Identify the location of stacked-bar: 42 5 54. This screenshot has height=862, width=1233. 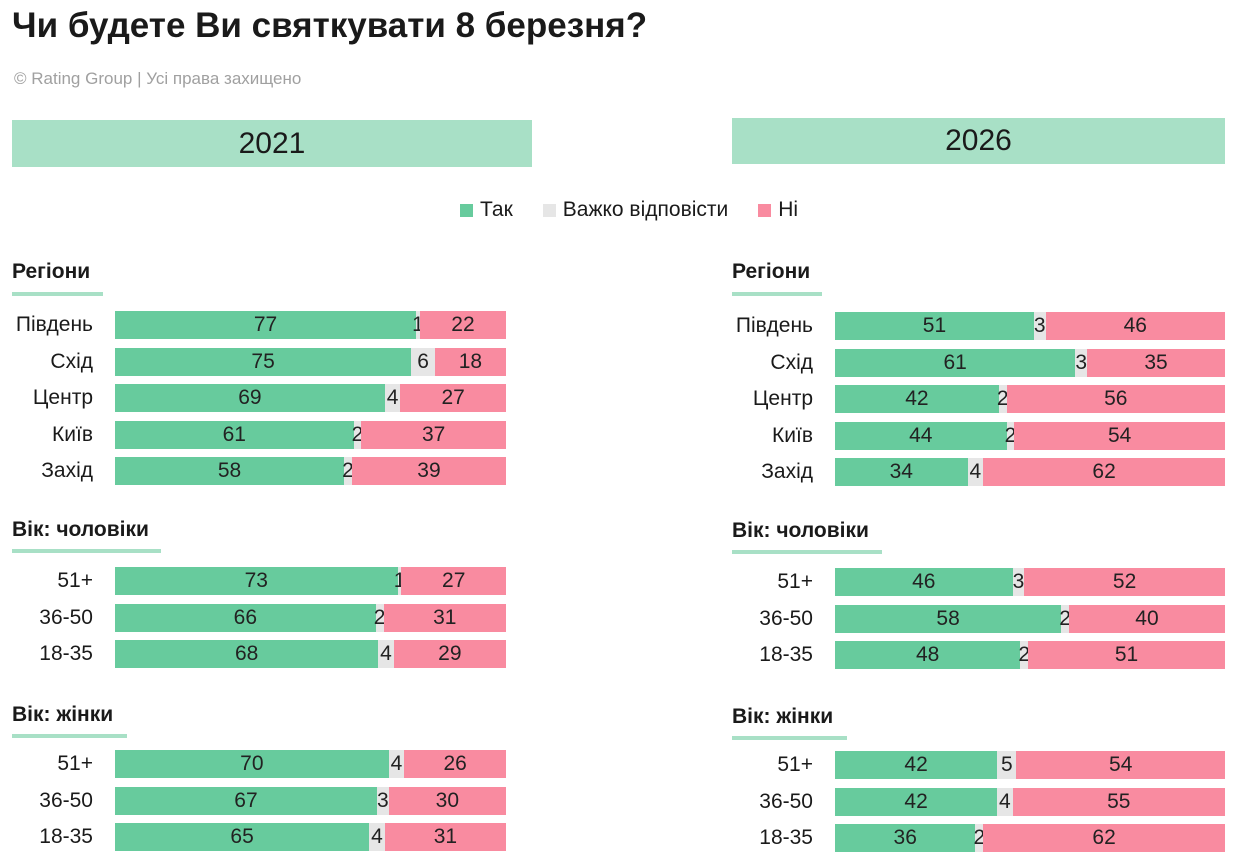
(1030, 765).